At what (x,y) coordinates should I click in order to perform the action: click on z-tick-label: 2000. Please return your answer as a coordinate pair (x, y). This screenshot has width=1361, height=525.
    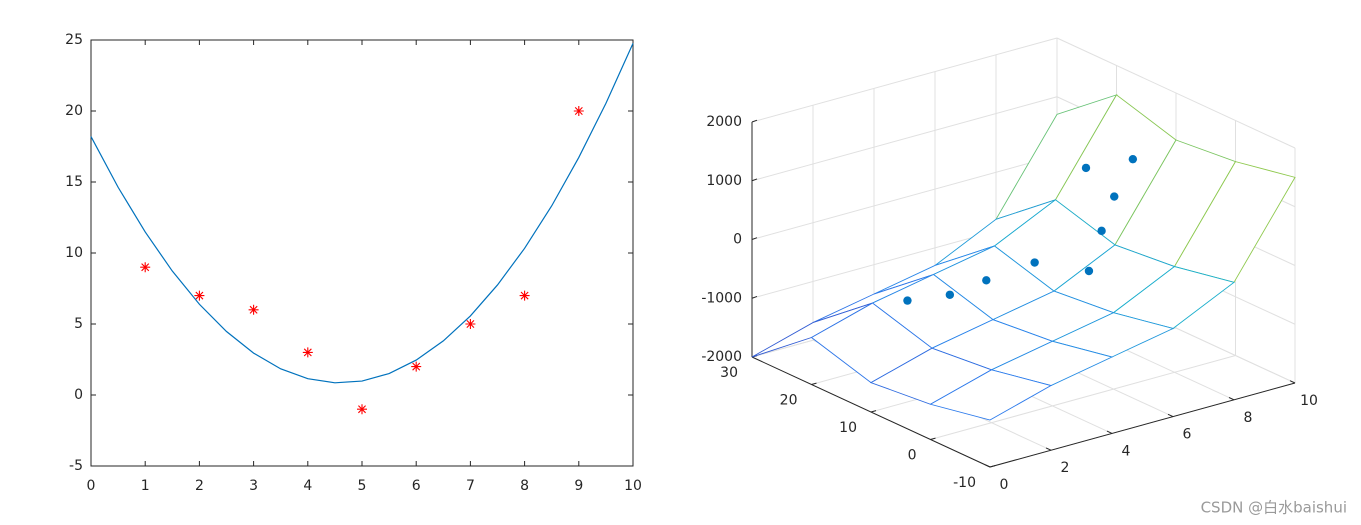
    Looking at the image, I should click on (724, 122).